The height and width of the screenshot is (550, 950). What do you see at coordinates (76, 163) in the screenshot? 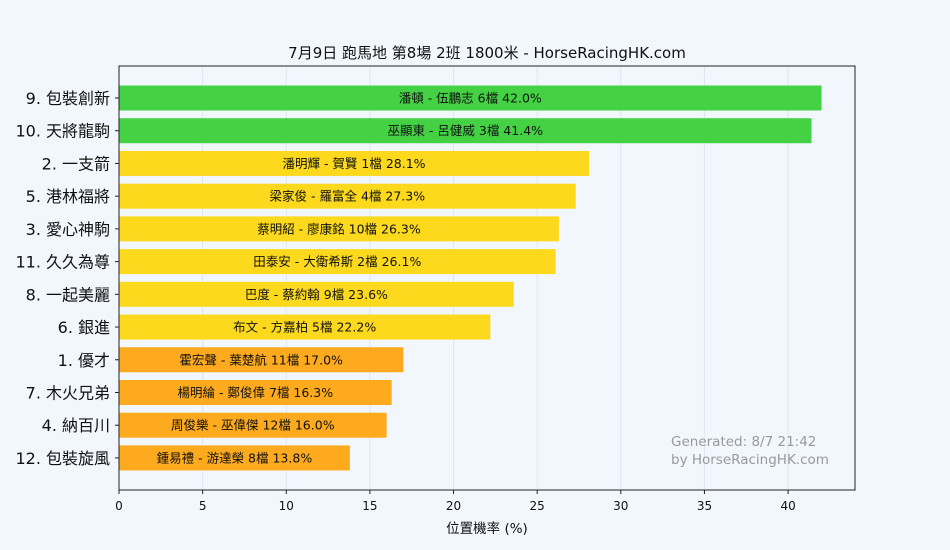
I see `y-tick-label: 2. 一支箭` at bounding box center [76, 163].